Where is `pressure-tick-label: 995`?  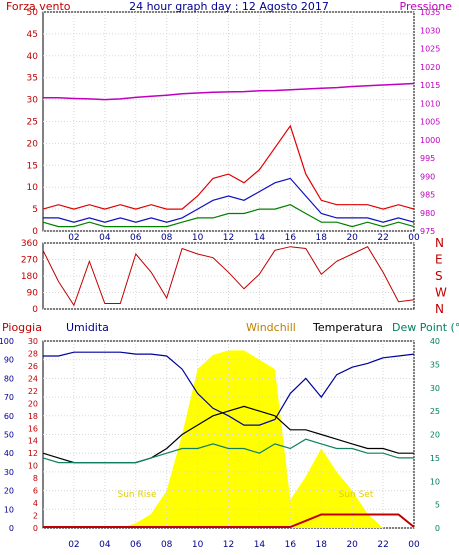
pressure-tick-label: 995 is located at coordinates (427, 158).